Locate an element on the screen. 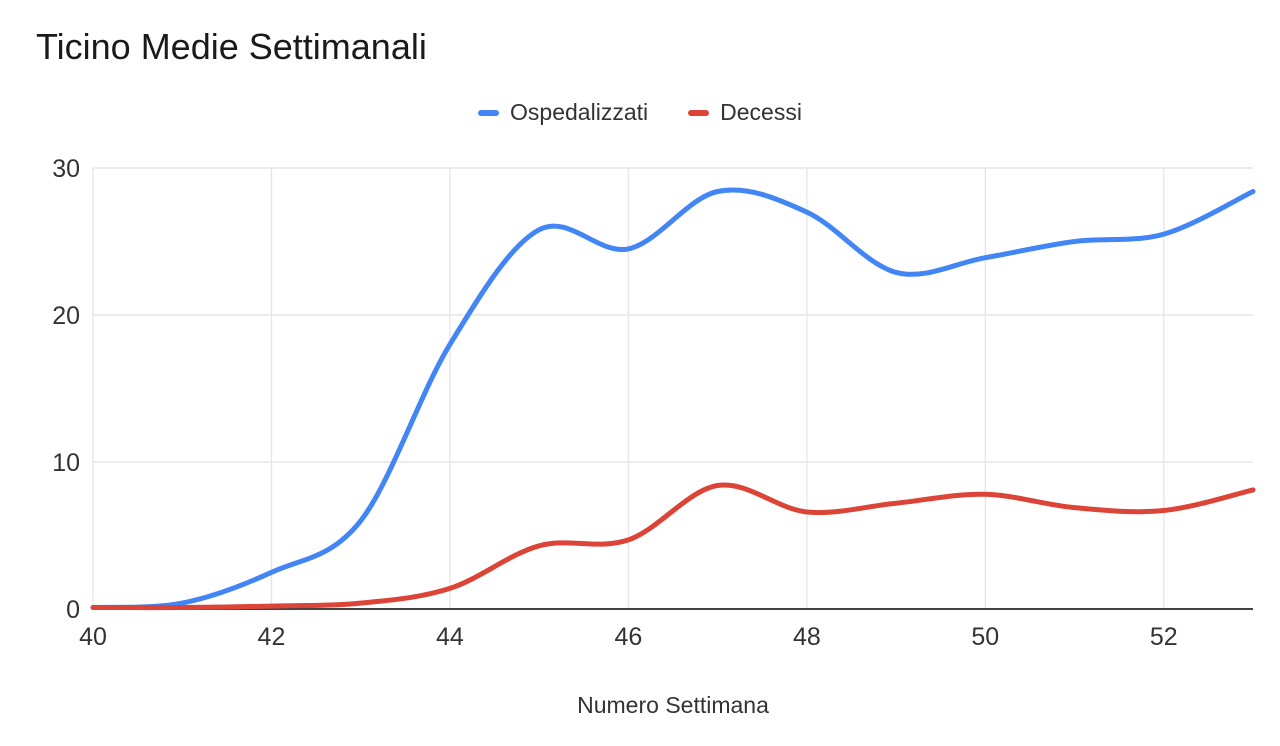 This screenshot has height=746, width=1280. x-tick-label: 44 is located at coordinates (450, 637).